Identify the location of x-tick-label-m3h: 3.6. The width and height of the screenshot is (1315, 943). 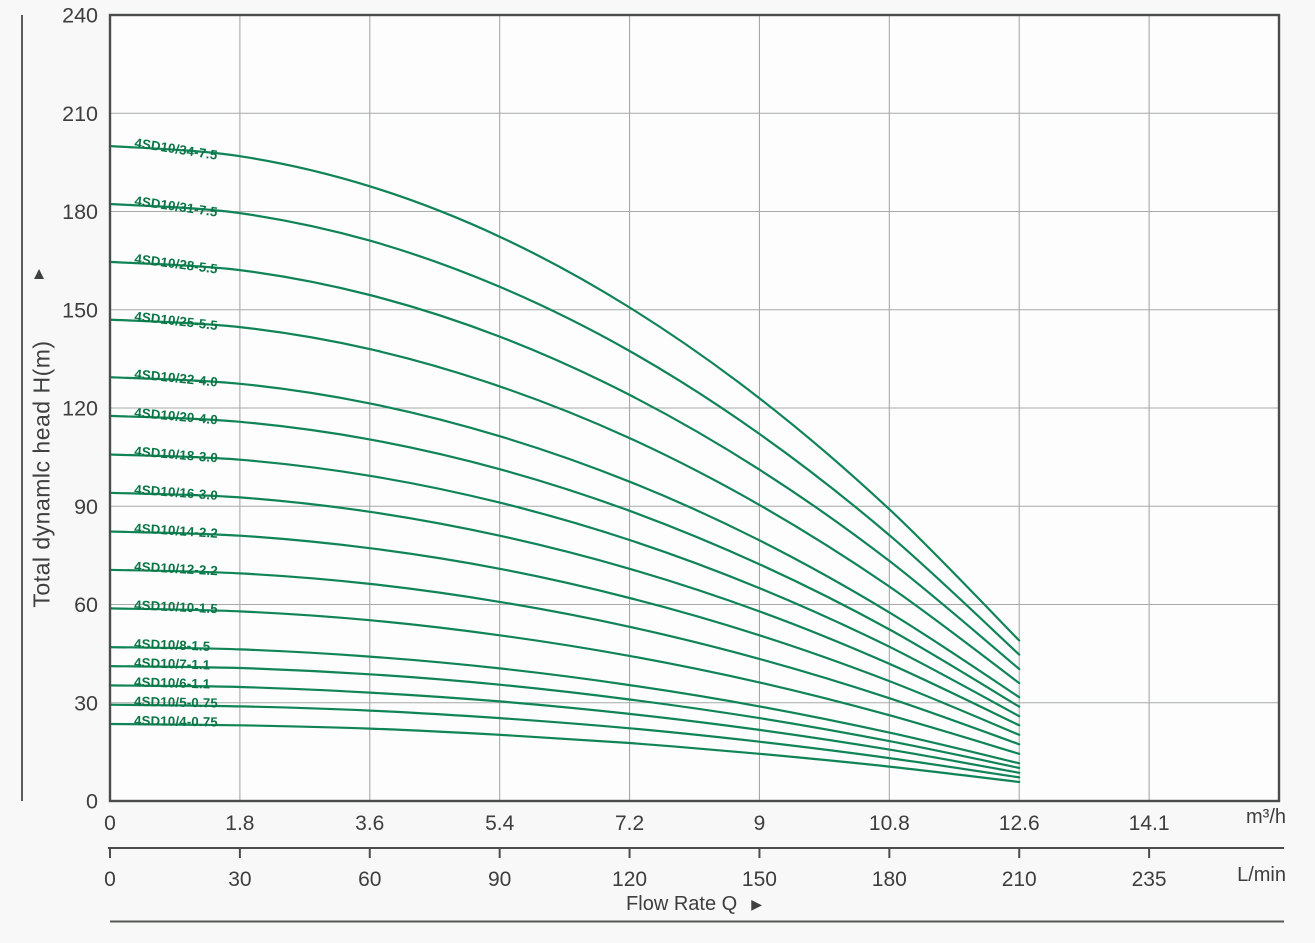
(369, 823).